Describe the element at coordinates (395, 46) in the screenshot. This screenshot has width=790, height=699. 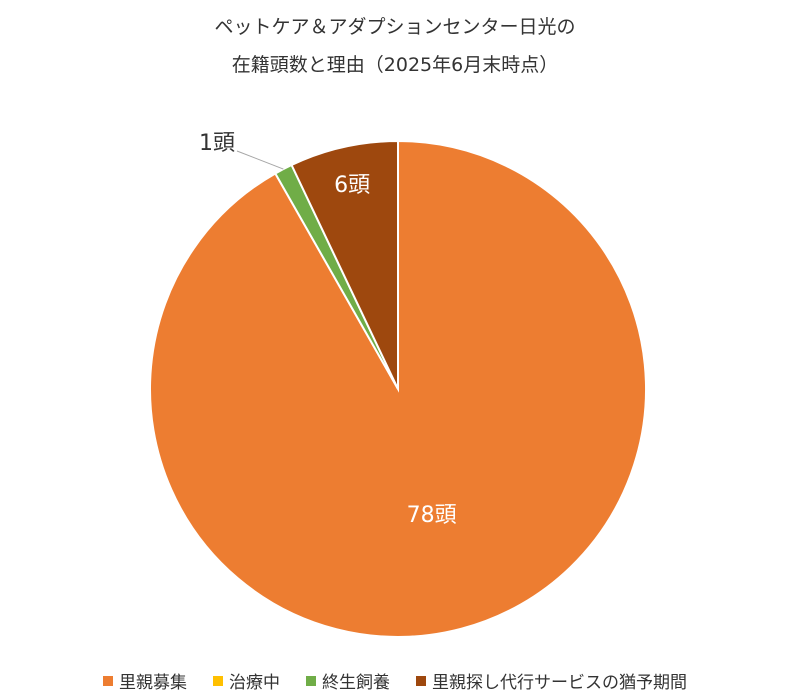
I see `chart-title: ペットケア＆アダプションセンター日光の 在籍頭数と理由（2025年6月末時点）` at that location.